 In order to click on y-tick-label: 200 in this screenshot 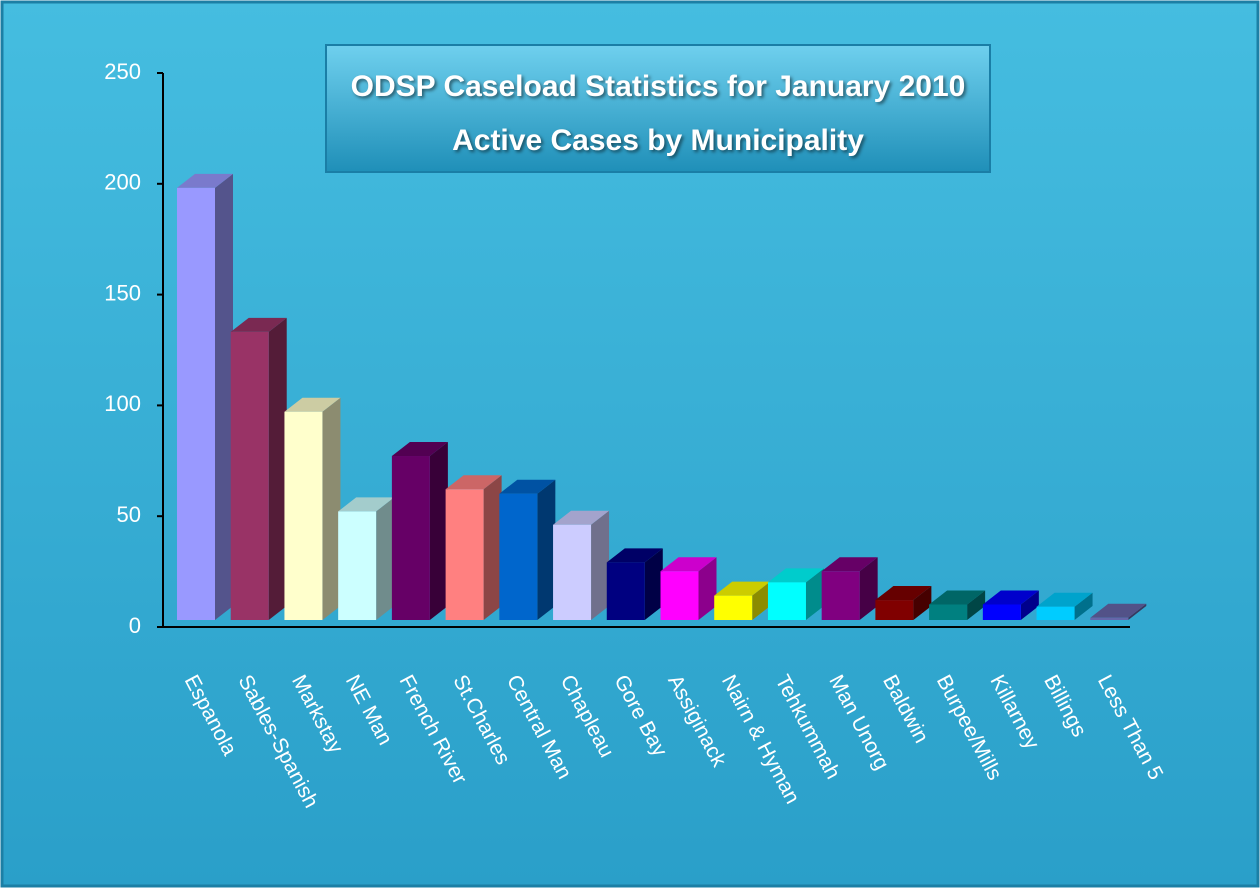, I will do `click(122, 182)`.